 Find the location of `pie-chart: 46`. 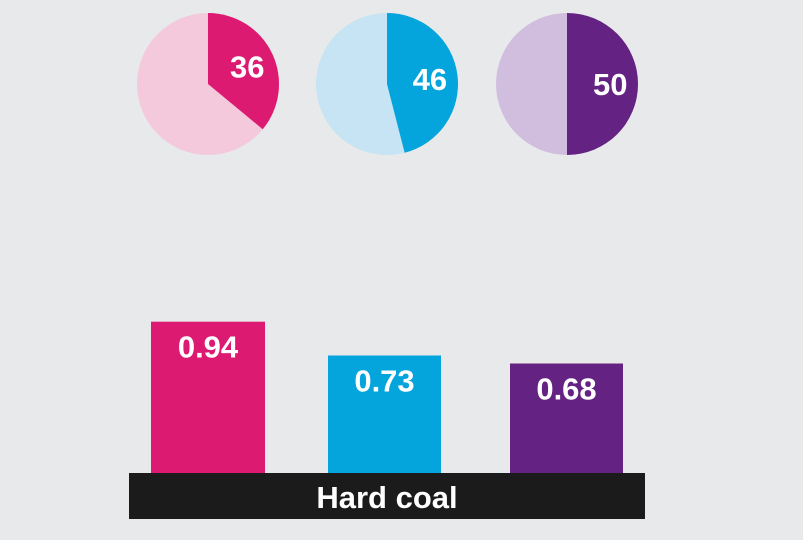

pie-chart: 46 is located at coordinates (387, 84).